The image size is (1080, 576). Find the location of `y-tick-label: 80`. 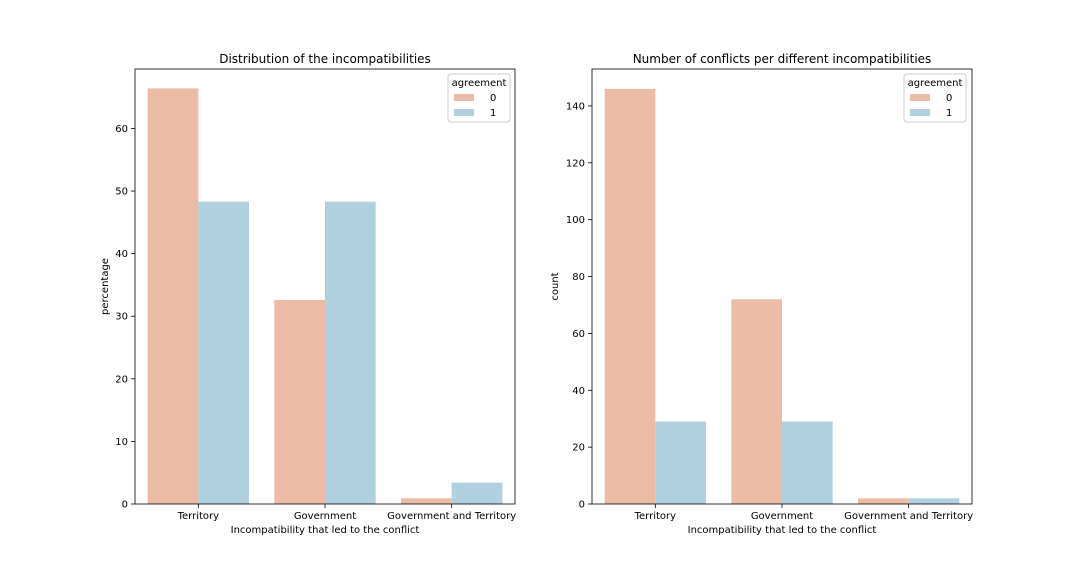

y-tick-label: 80 is located at coordinates (578, 277).